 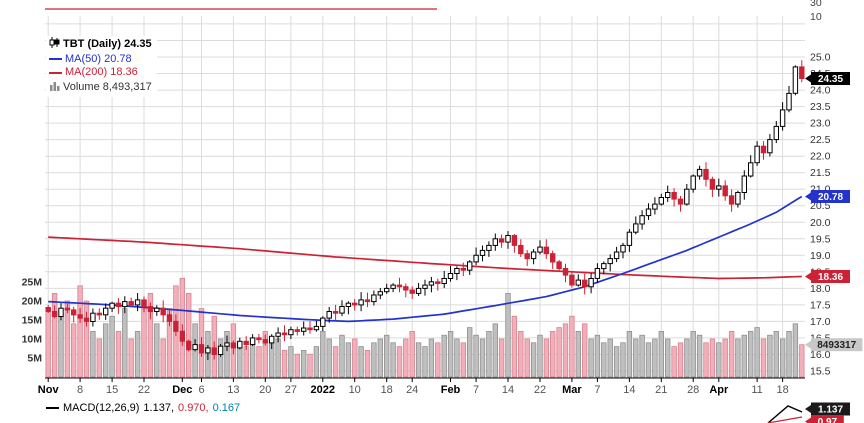 What do you see at coordinates (143, 408) in the screenshot?
I see `macd-legend: MACD(12,26,9) 1.137, 0.970, 0.167` at bounding box center [143, 408].